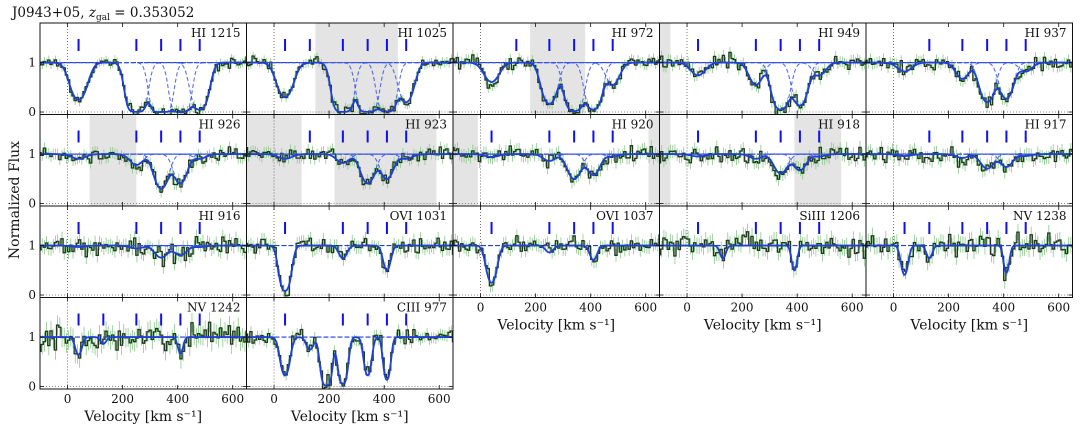 The image size is (1080, 434). I want to click on panel: HI 923, so click(350, 160).